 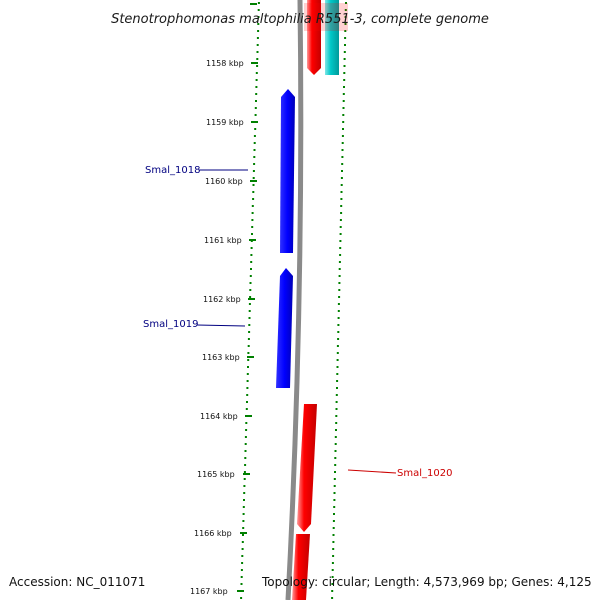 What do you see at coordinates (332, 37) in the screenshot?
I see `gene-arrow-partial-cyan` at bounding box center [332, 37].